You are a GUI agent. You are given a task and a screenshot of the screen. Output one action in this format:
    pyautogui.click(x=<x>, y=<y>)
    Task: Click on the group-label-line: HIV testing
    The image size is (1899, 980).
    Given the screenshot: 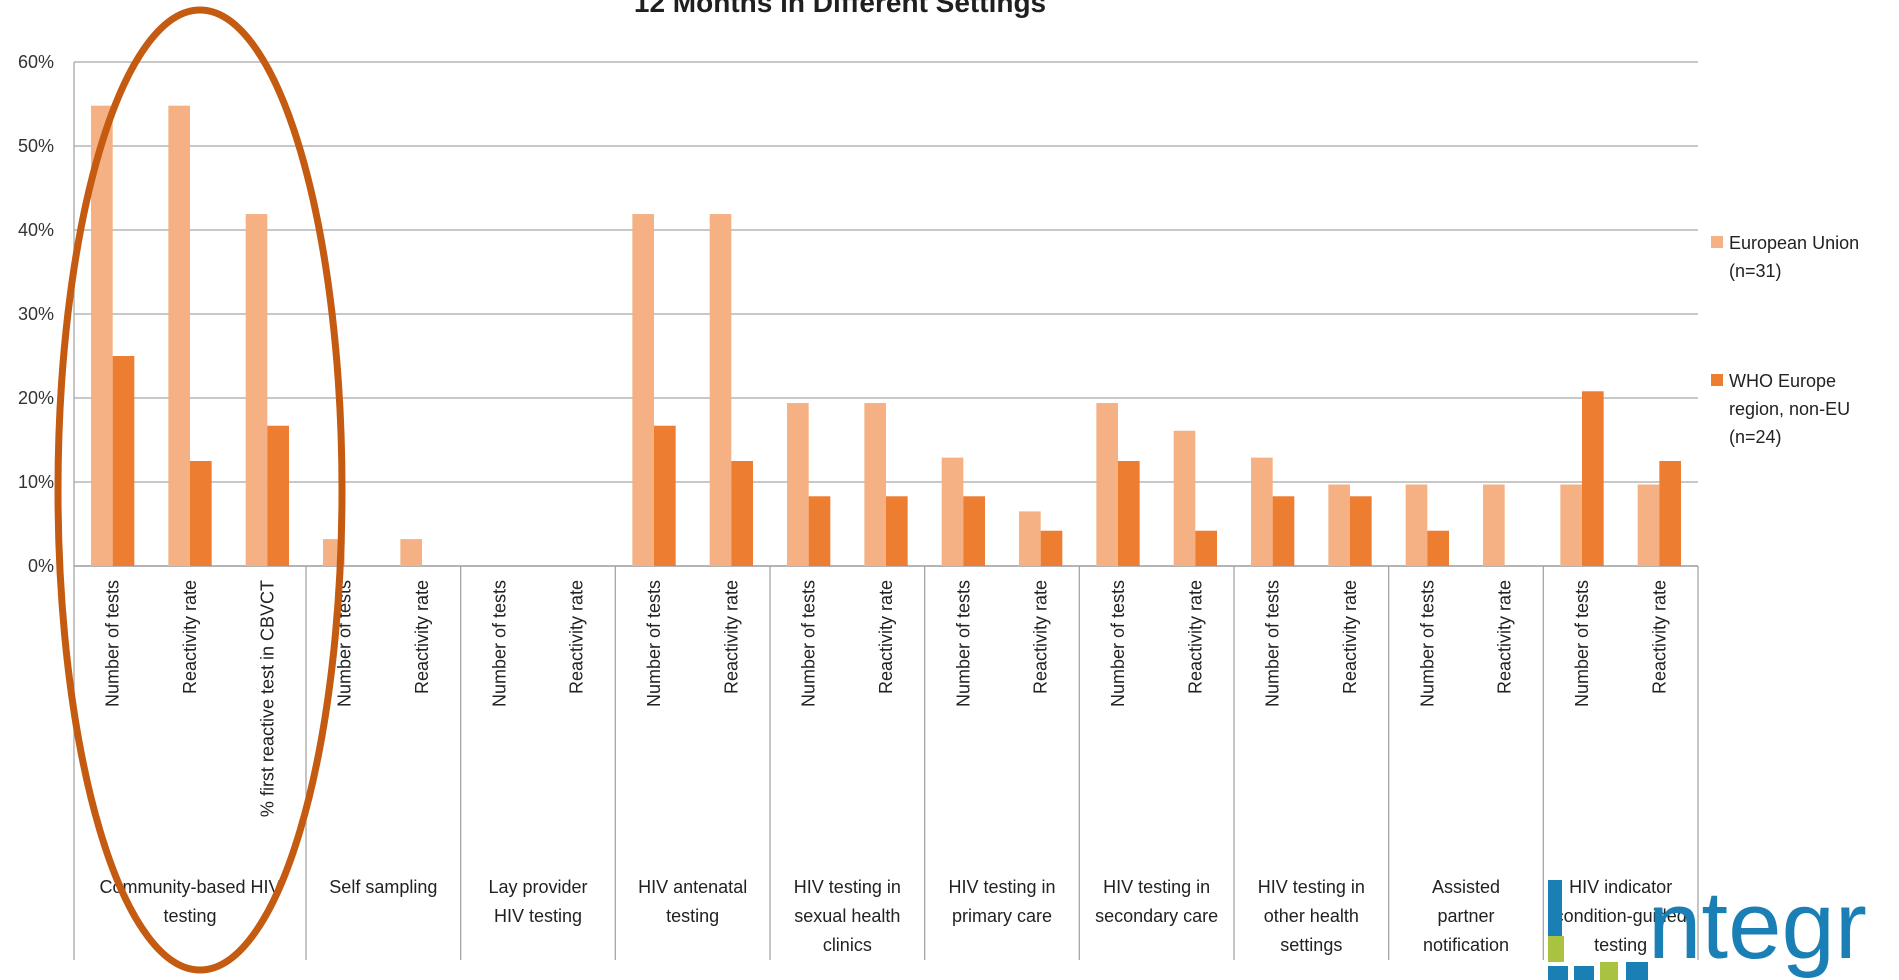 What is the action you would take?
    pyautogui.click(x=538, y=916)
    